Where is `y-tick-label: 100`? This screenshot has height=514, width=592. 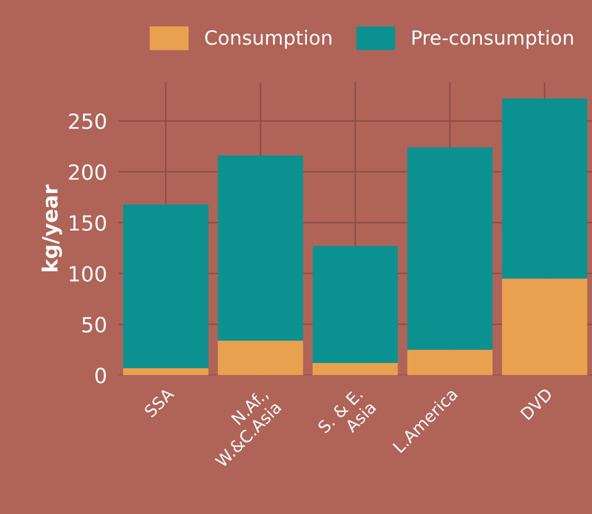 y-tick-label: 100 is located at coordinates (88, 274).